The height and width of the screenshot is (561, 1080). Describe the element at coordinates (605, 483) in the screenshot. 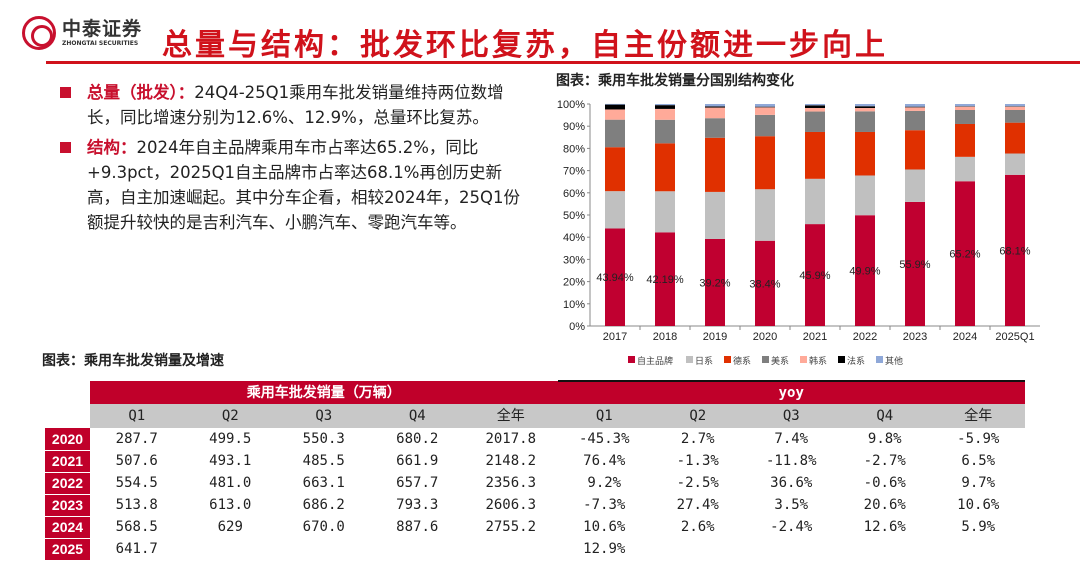

I see `table-cell: 9.2%` at that location.